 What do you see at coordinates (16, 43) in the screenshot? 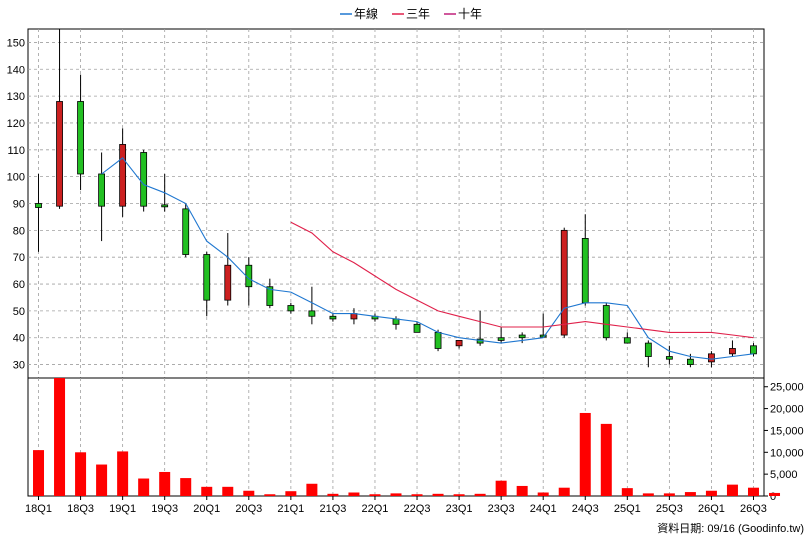
I see `price-tick-label: 150` at bounding box center [16, 43].